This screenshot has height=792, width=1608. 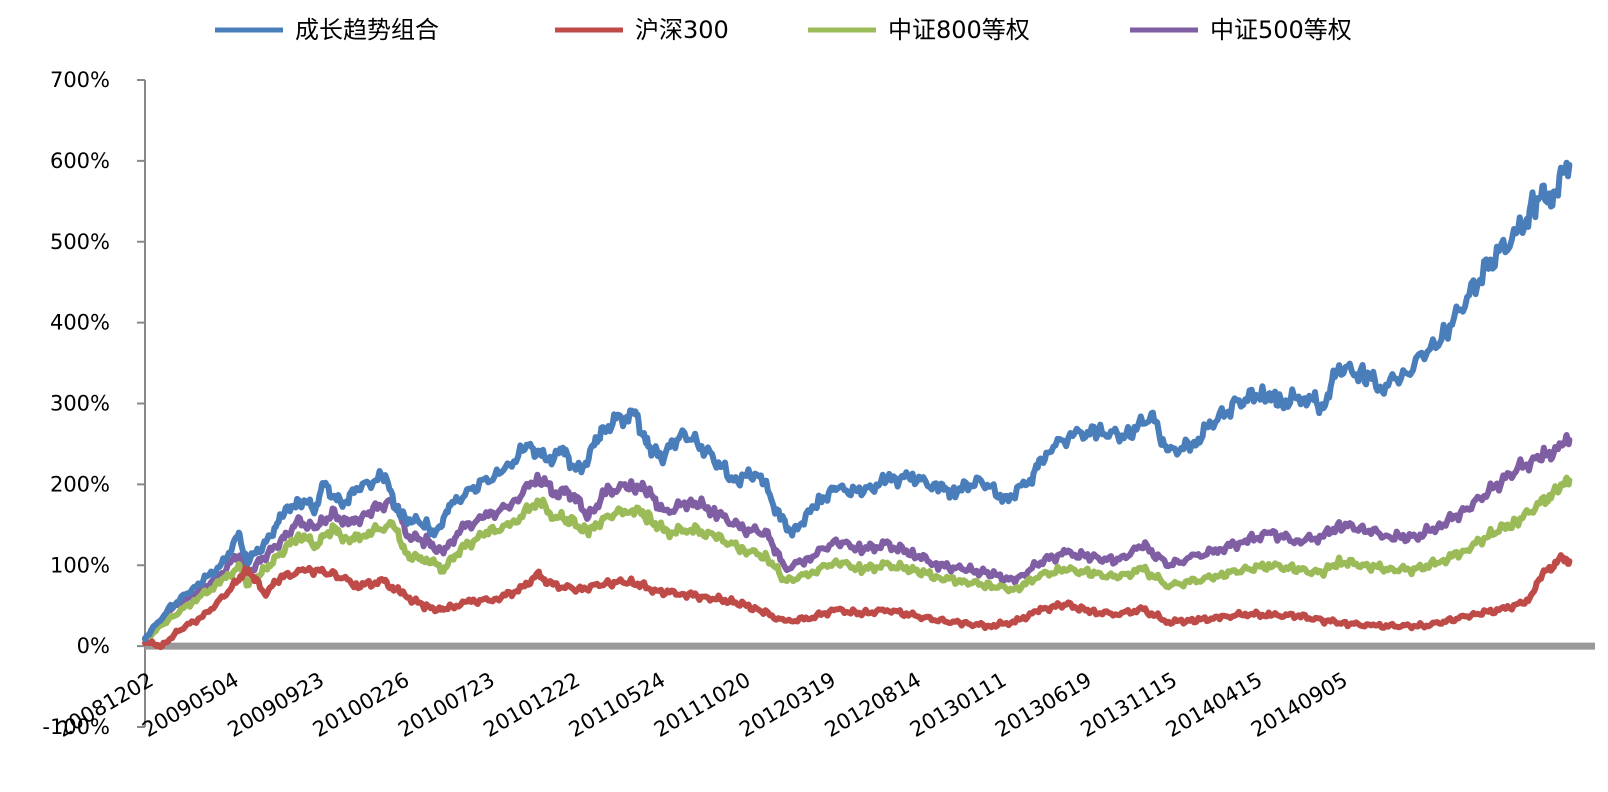 I want to click on x-tick-label: 20090923, so click(x=276, y=705).